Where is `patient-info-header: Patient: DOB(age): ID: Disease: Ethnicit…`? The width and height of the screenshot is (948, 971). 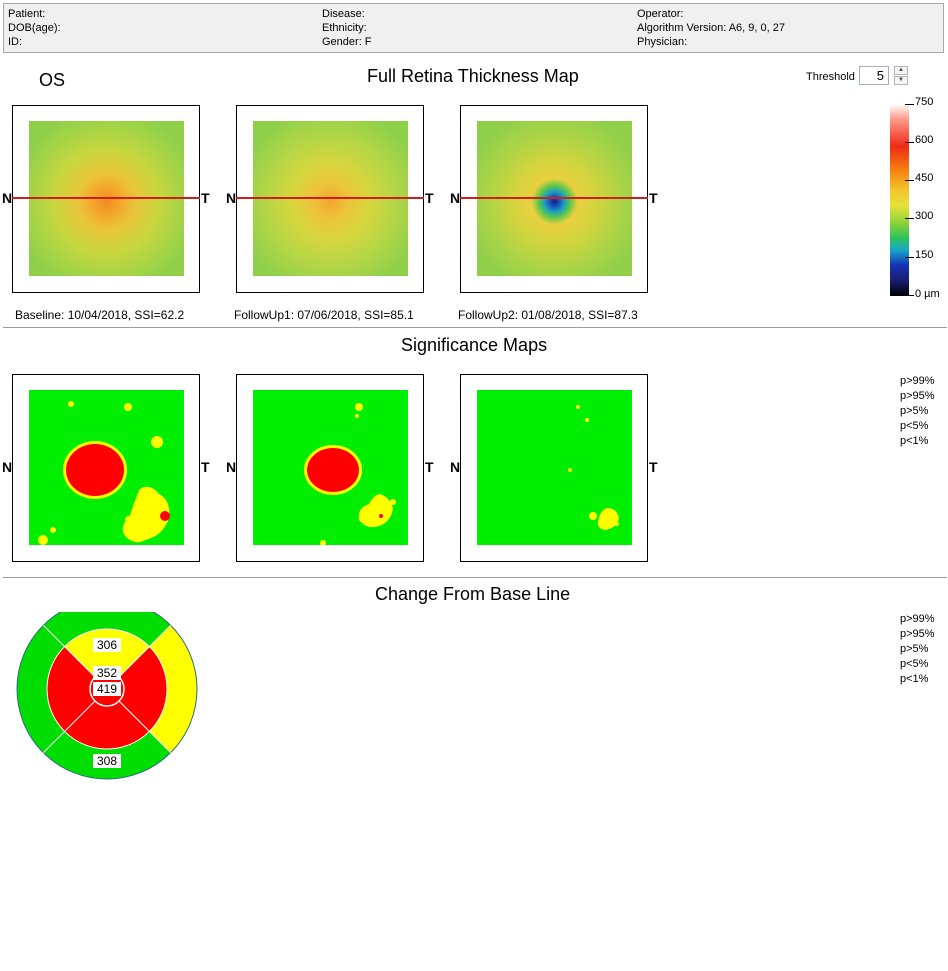
patient-info-header: Patient: DOB(age): ID: Disease: Ethnicit… is located at coordinates (473, 28).